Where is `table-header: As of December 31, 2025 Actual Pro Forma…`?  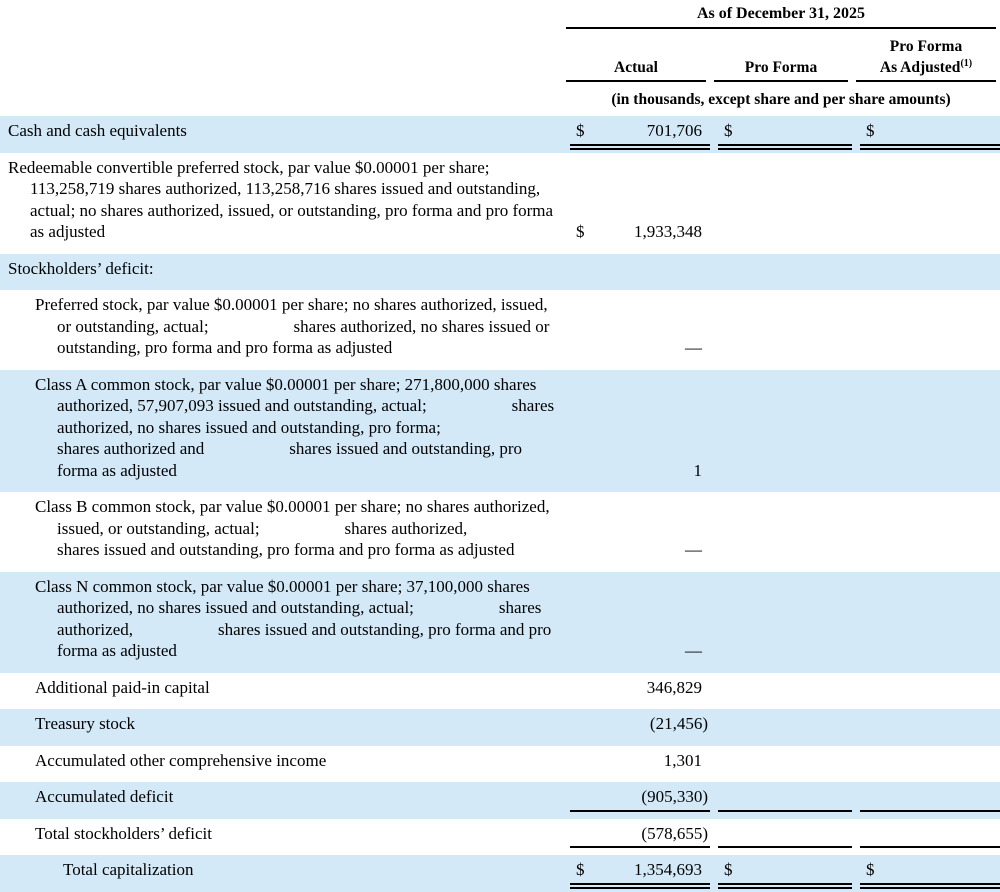
table-header: As of December 31, 2025 Actual Pro Forma… is located at coordinates (781, 56).